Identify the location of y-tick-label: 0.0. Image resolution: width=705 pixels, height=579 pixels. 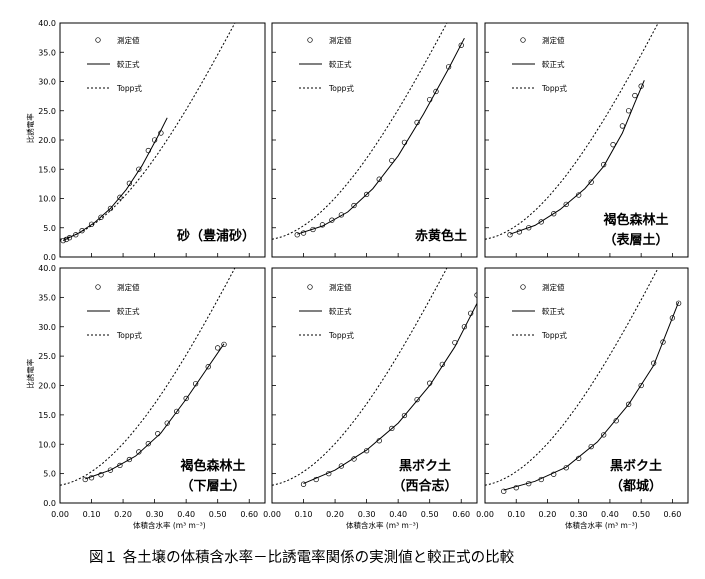
(49, 503).